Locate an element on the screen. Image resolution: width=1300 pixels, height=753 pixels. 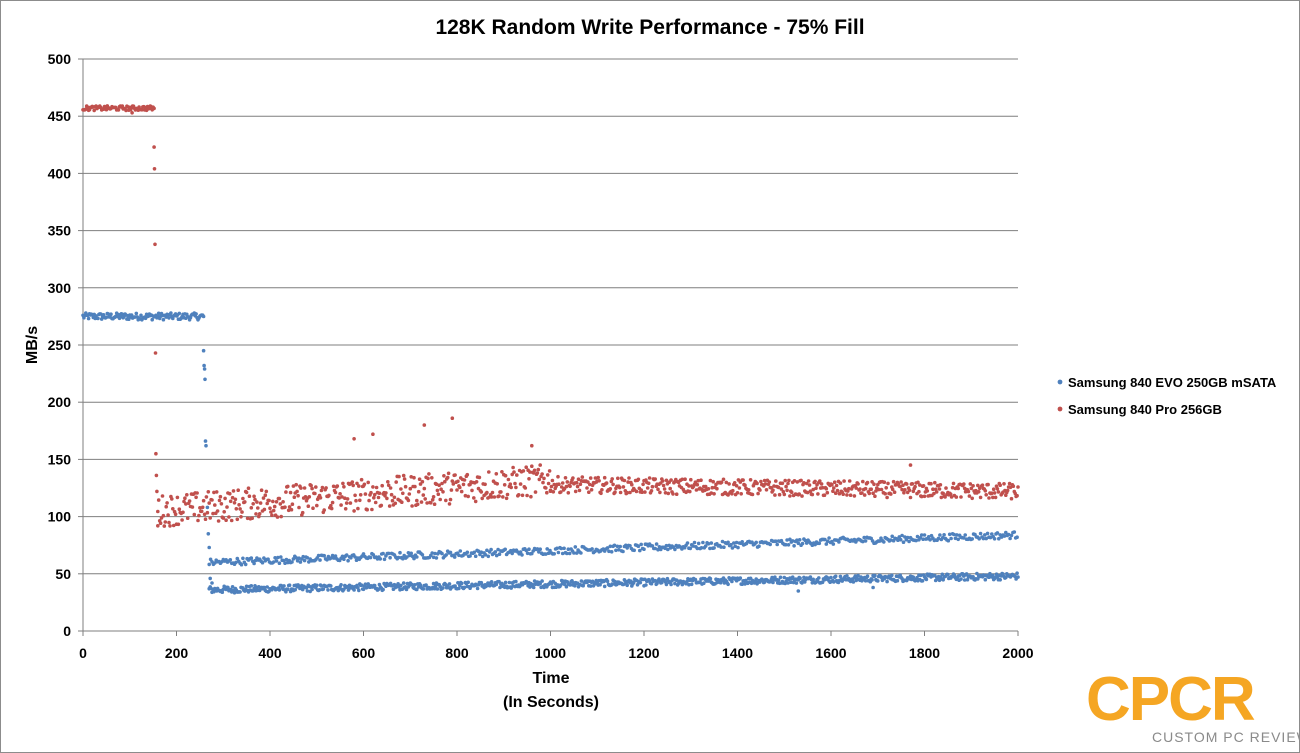
x-tick-label: 1000 is located at coordinates (550, 653).